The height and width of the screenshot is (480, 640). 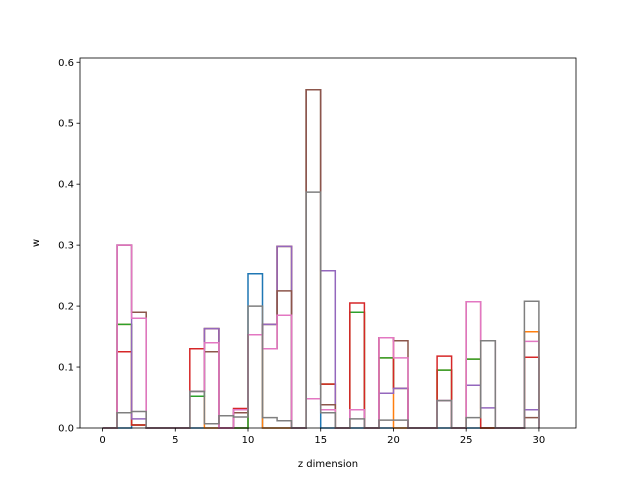 What do you see at coordinates (248, 440) in the screenshot?
I see `x-tick-label: 10` at bounding box center [248, 440].